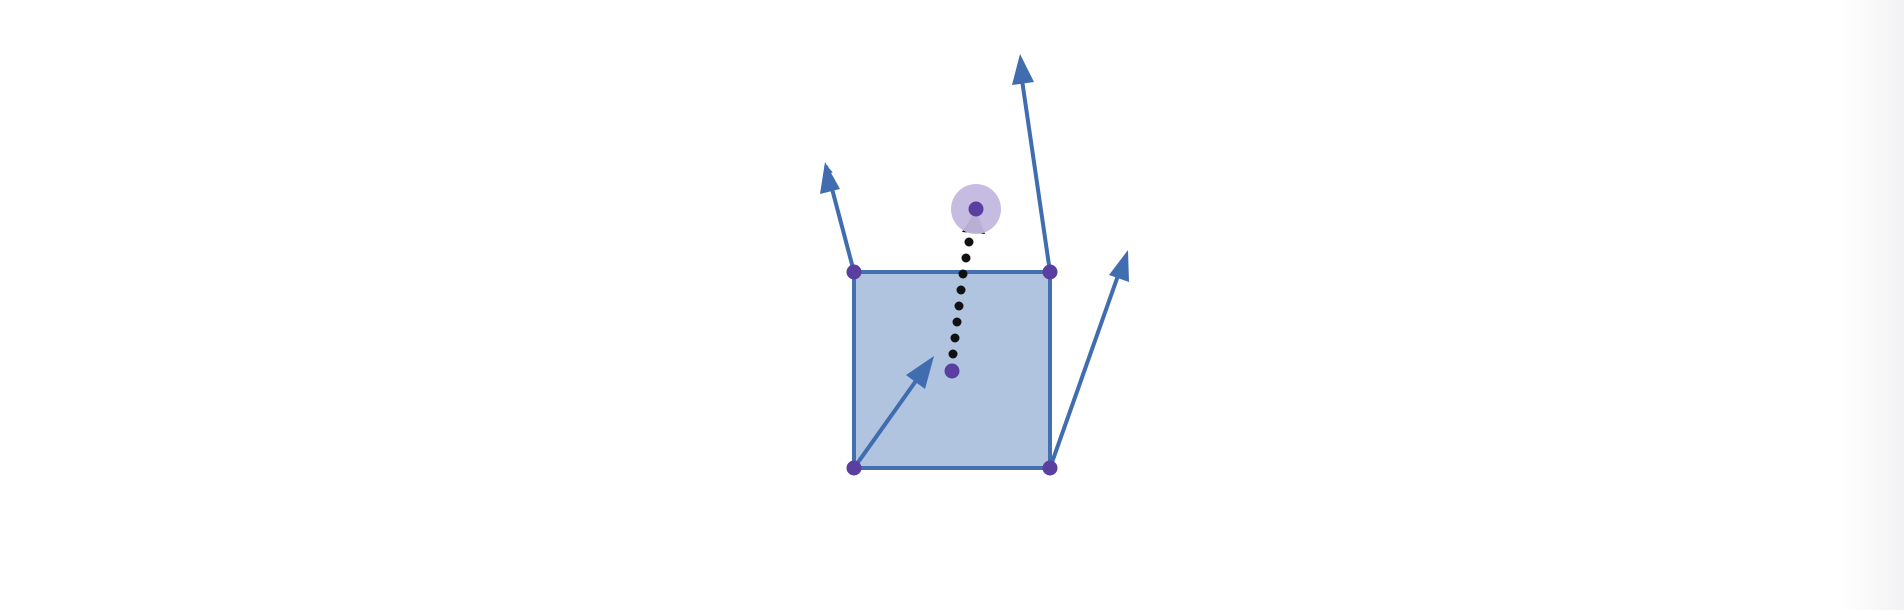  What do you see at coordinates (854, 272) in the screenshot?
I see `corner-point-top-left` at bounding box center [854, 272].